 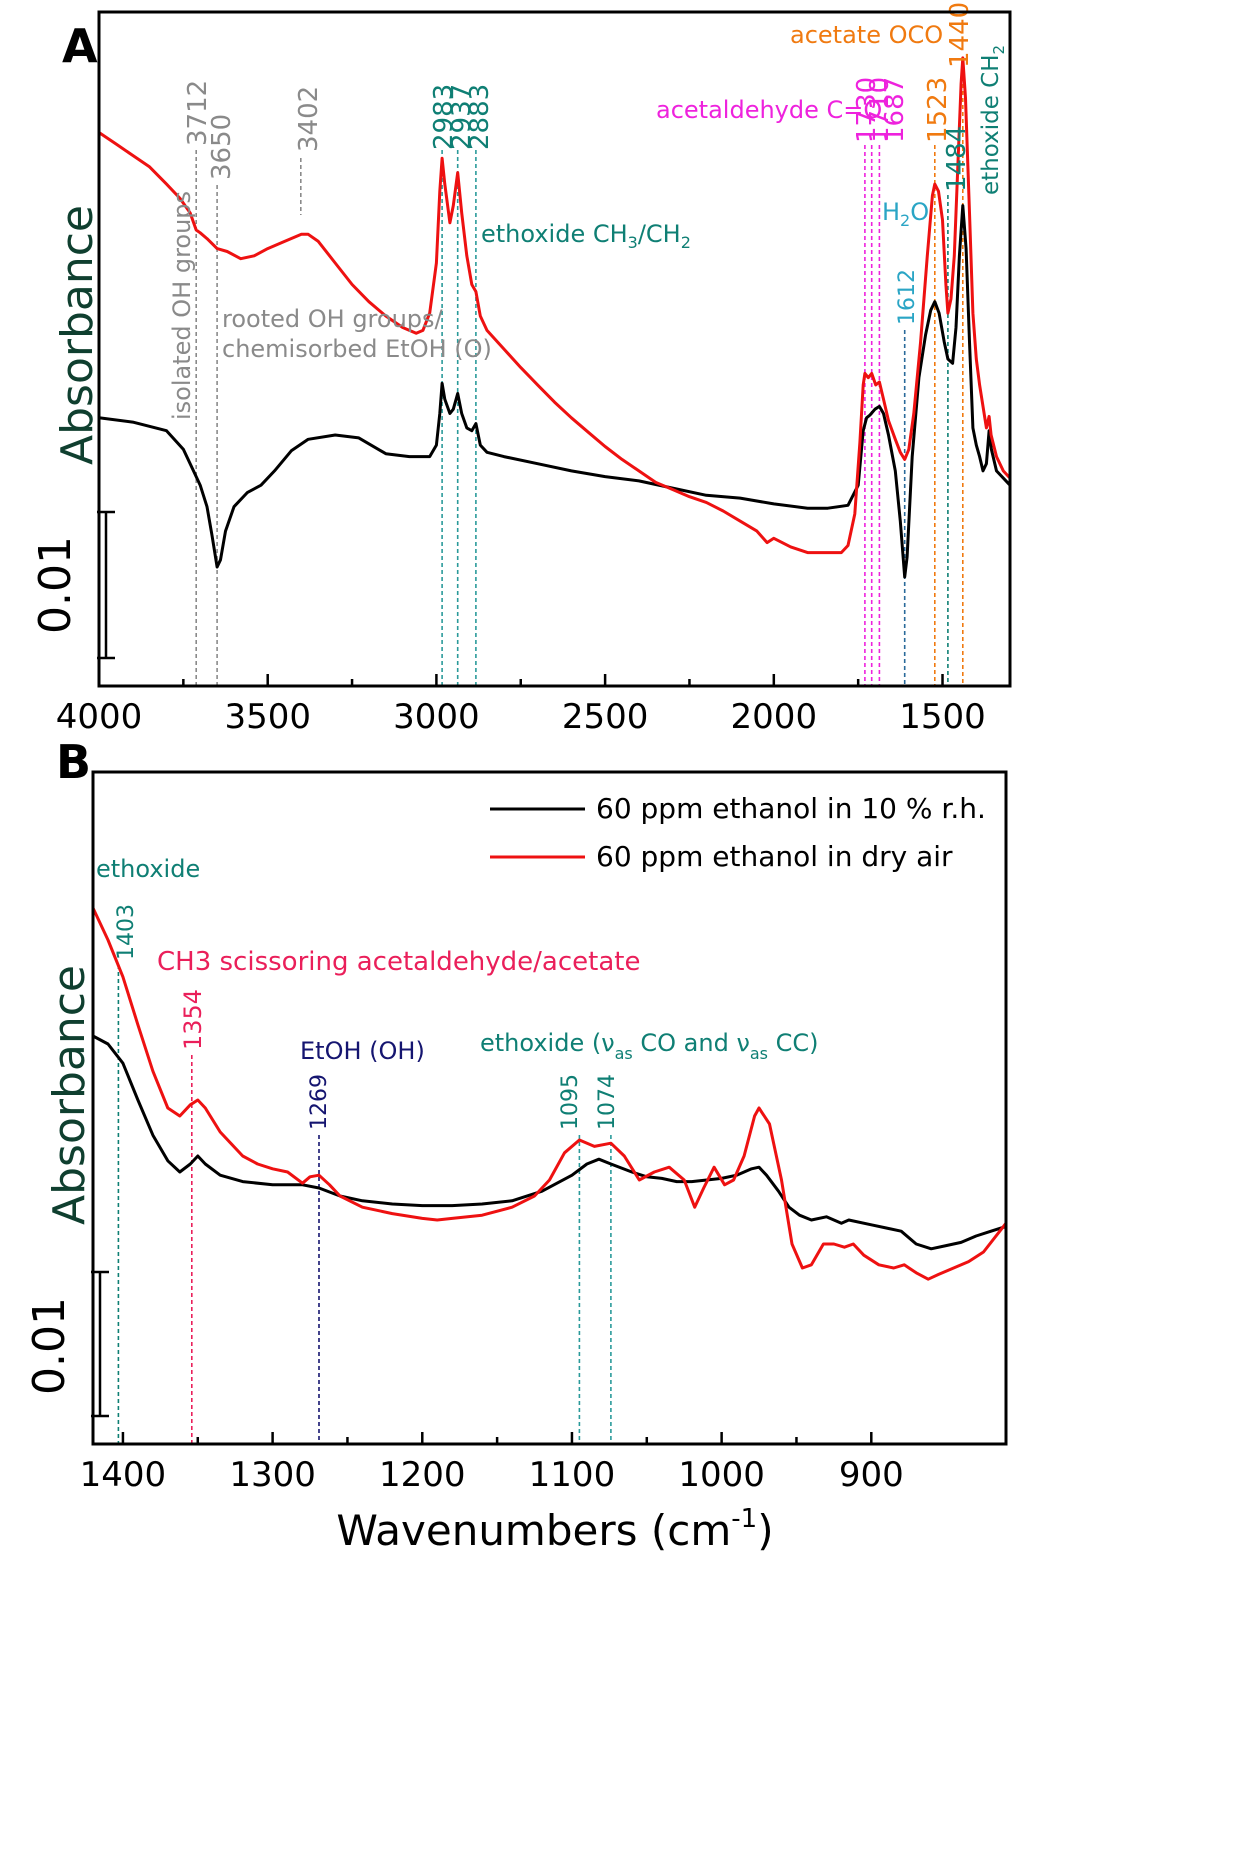 I want to click on series-lines-b, so click(x=549, y=1094).